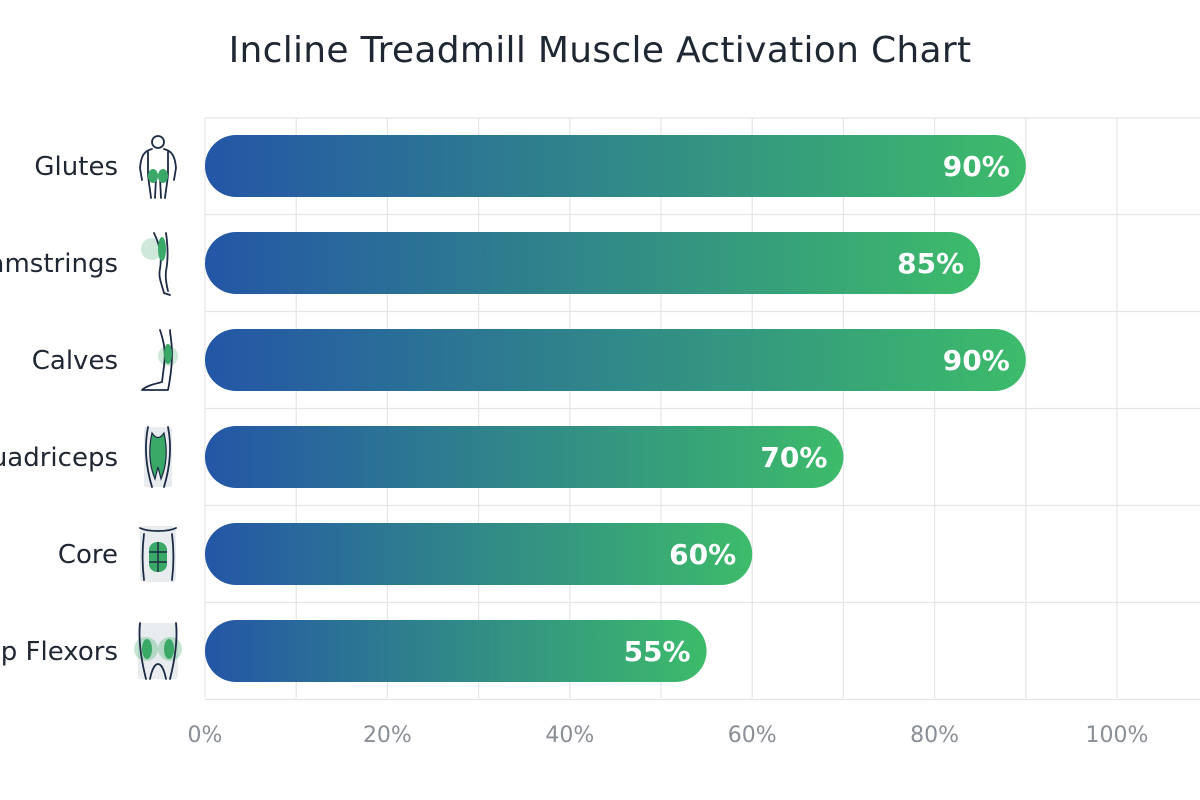 The height and width of the screenshot is (800, 1200). Describe the element at coordinates (615, 166) in the screenshot. I see `bar-glutes` at that location.